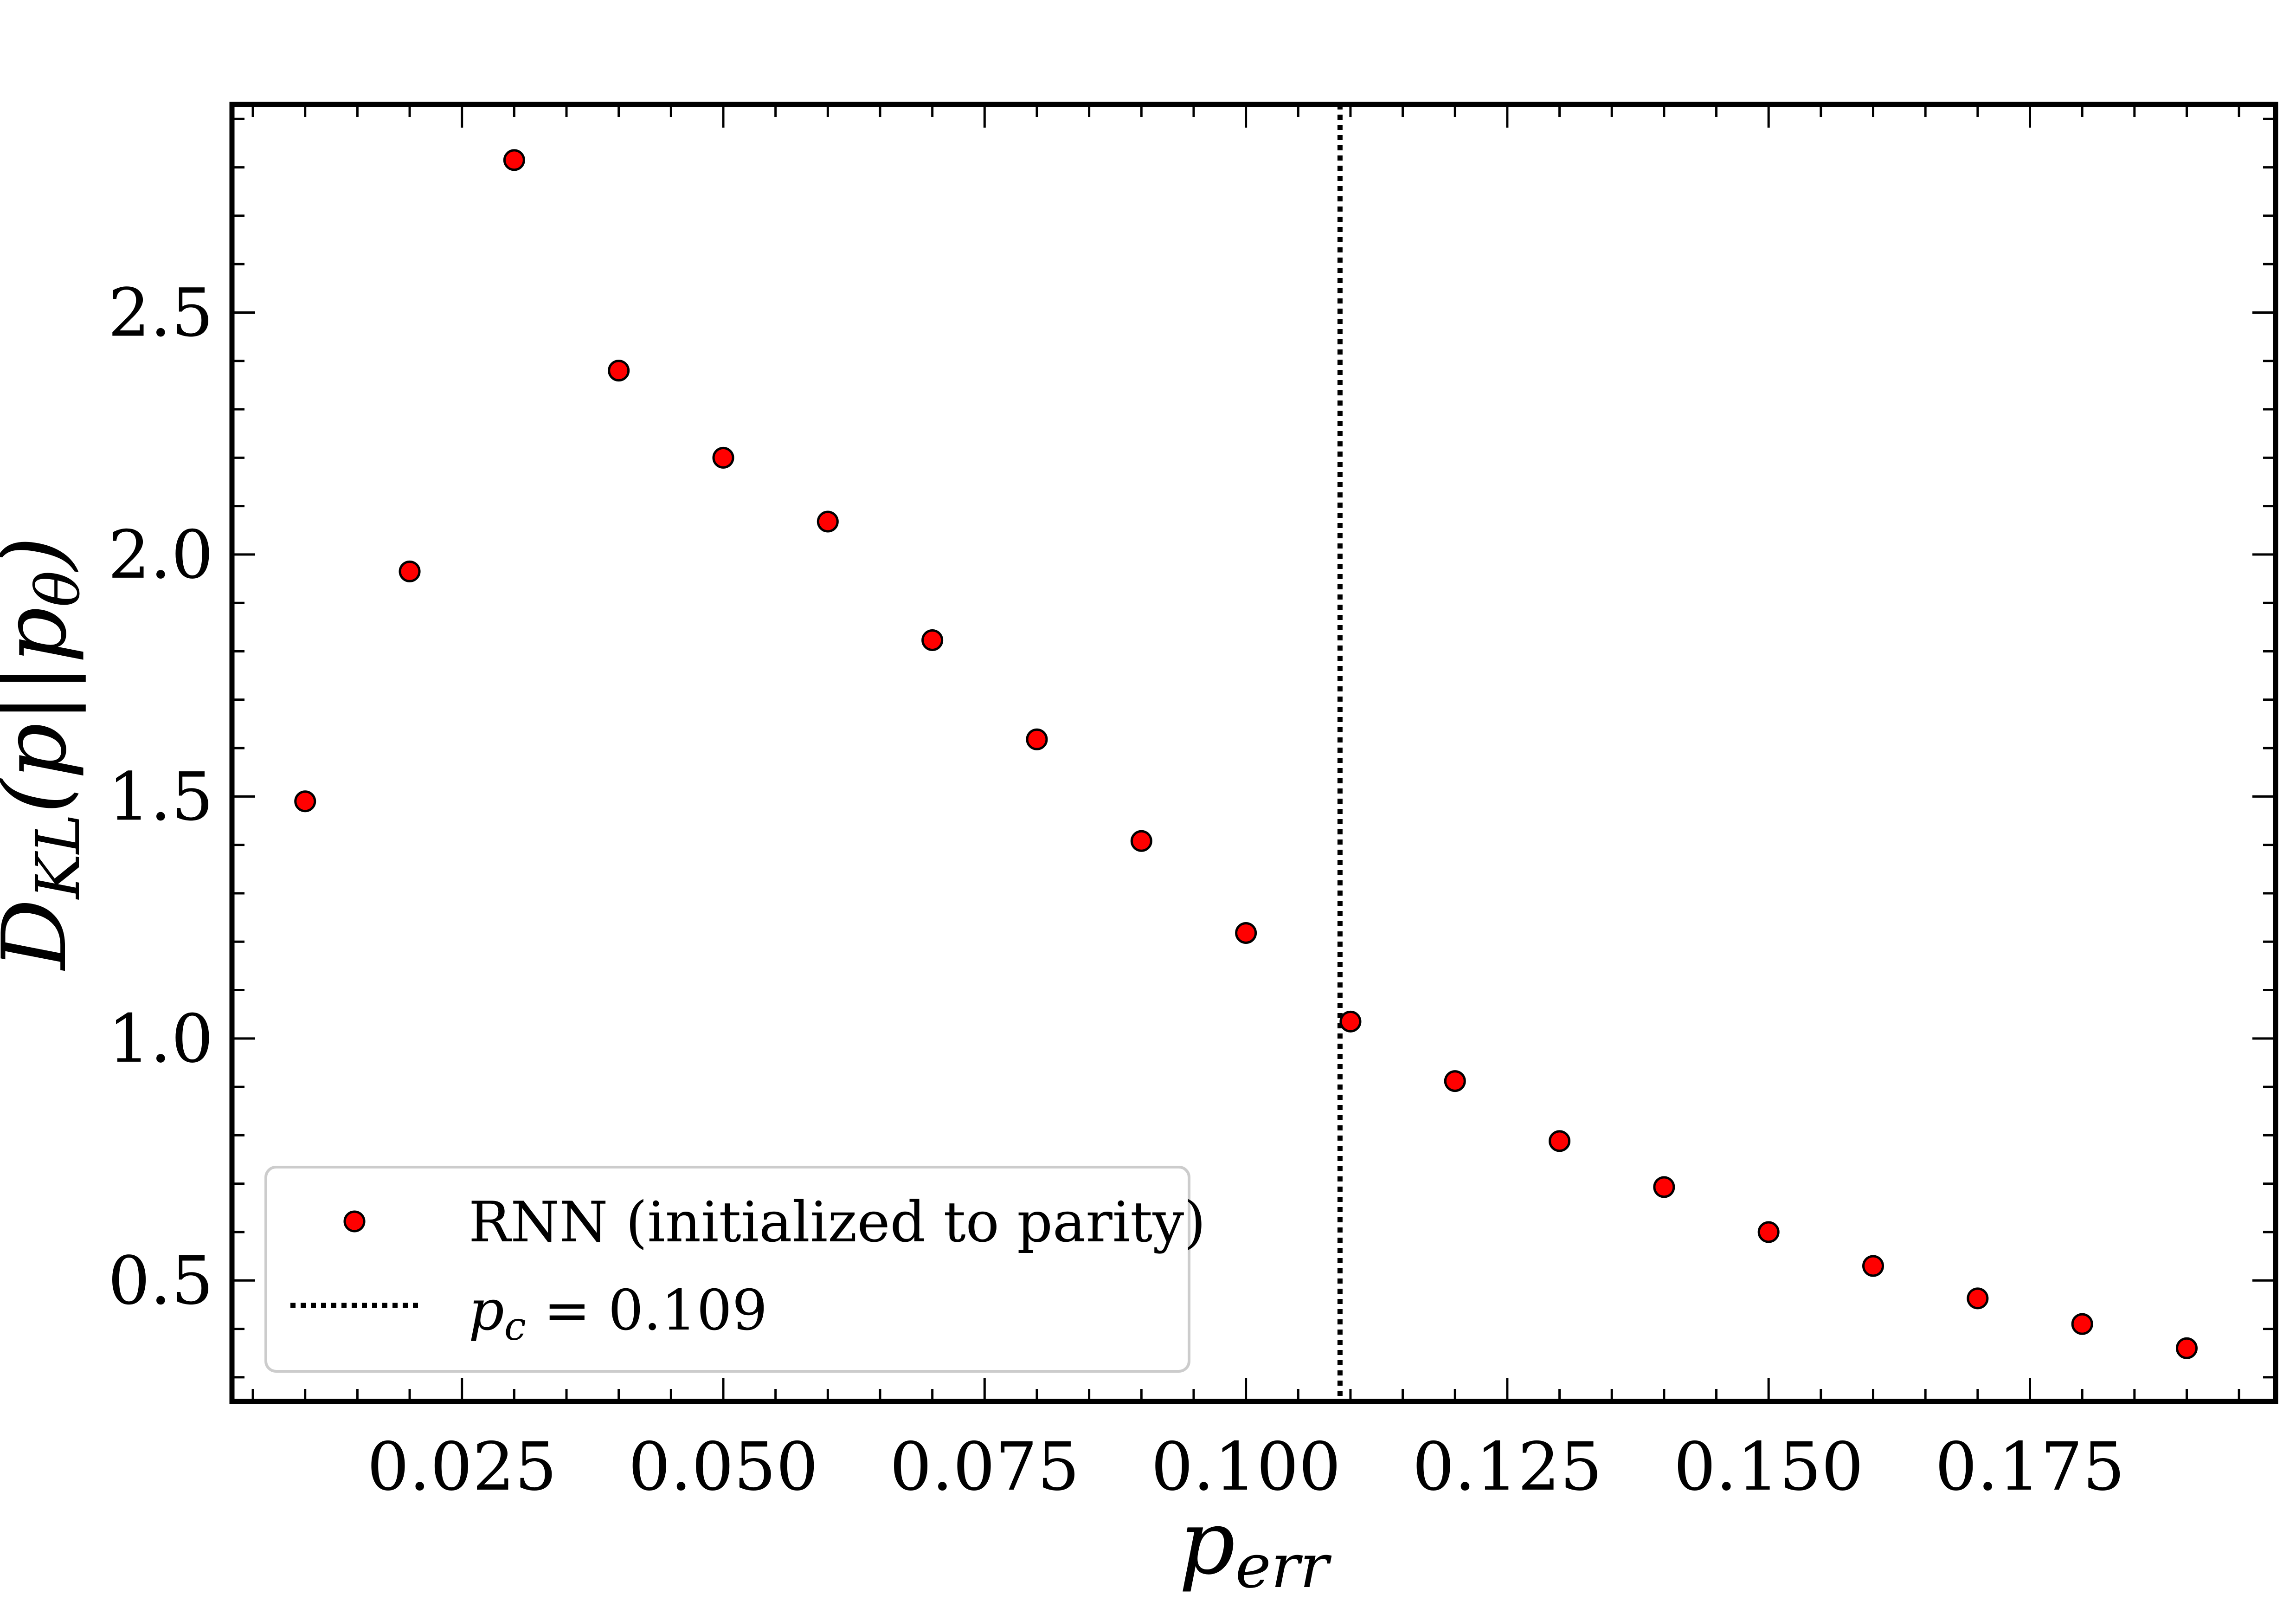  I want to click on legend-label-threshold: pc = 0.109, so click(618, 1314).